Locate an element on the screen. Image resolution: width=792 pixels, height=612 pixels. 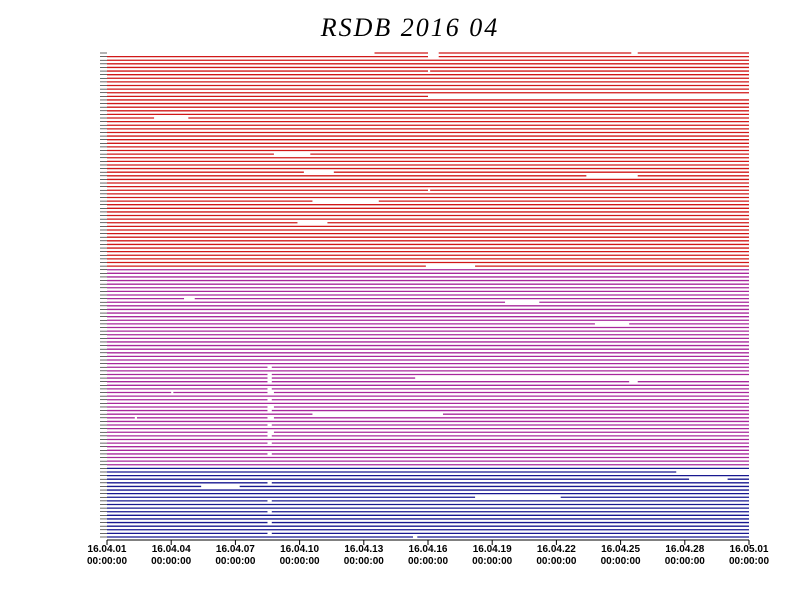
x-tick-label: 16.05.01 is located at coordinates (749, 549).